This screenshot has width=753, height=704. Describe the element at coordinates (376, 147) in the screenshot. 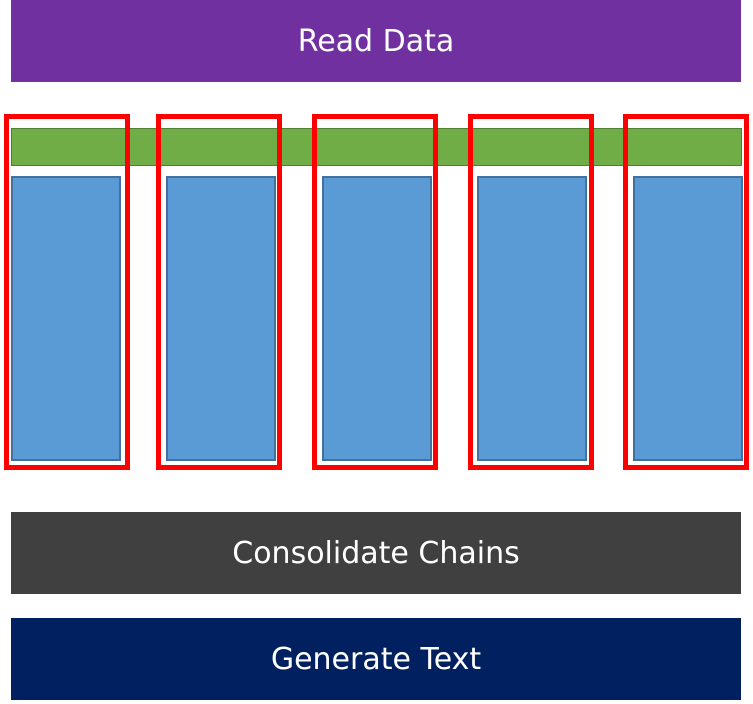

I see `shared-model-bar` at that location.